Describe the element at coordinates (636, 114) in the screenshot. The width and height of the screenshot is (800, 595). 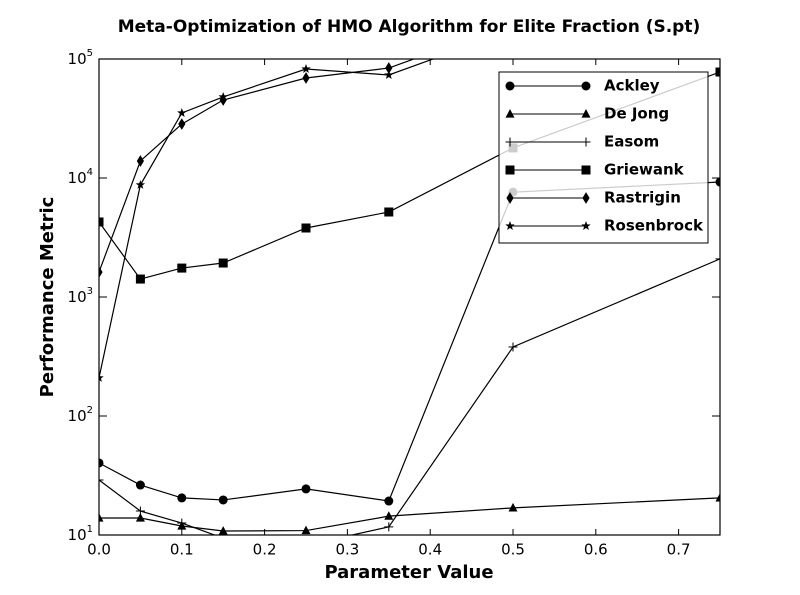
I see `legend-label: De Jong` at that location.